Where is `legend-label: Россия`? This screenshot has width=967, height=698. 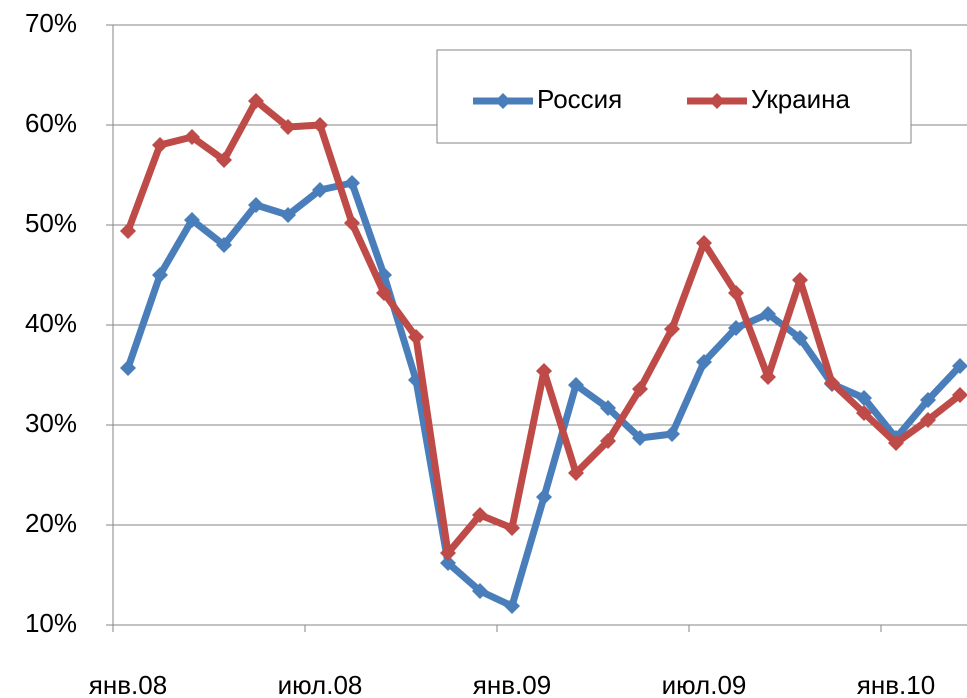
legend-label: Россия is located at coordinates (579, 99).